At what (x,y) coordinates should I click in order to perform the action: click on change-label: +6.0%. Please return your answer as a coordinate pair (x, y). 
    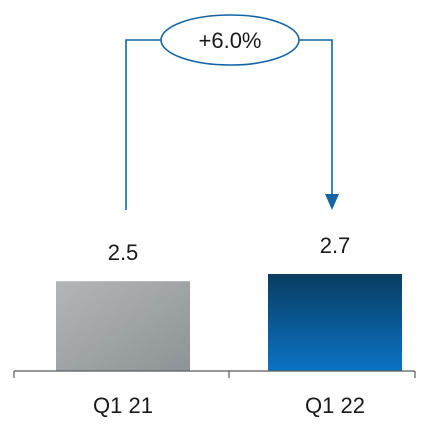
    Looking at the image, I should click on (230, 40).